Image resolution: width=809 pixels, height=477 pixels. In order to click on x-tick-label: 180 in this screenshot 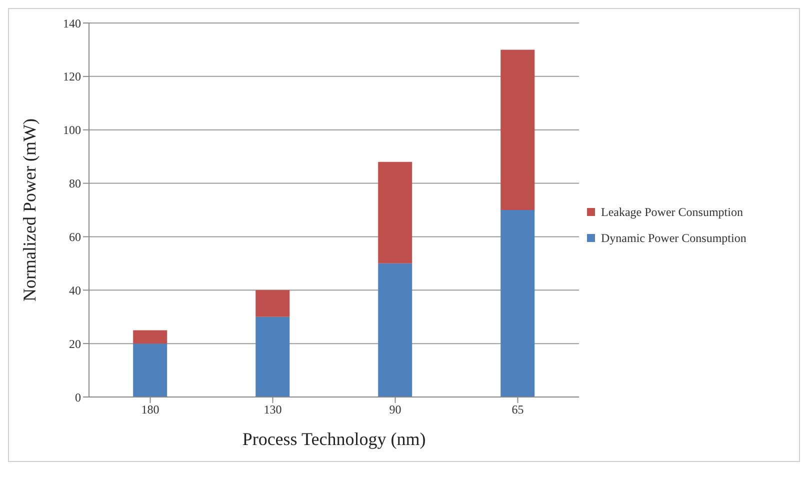, I will do `click(150, 409)`.